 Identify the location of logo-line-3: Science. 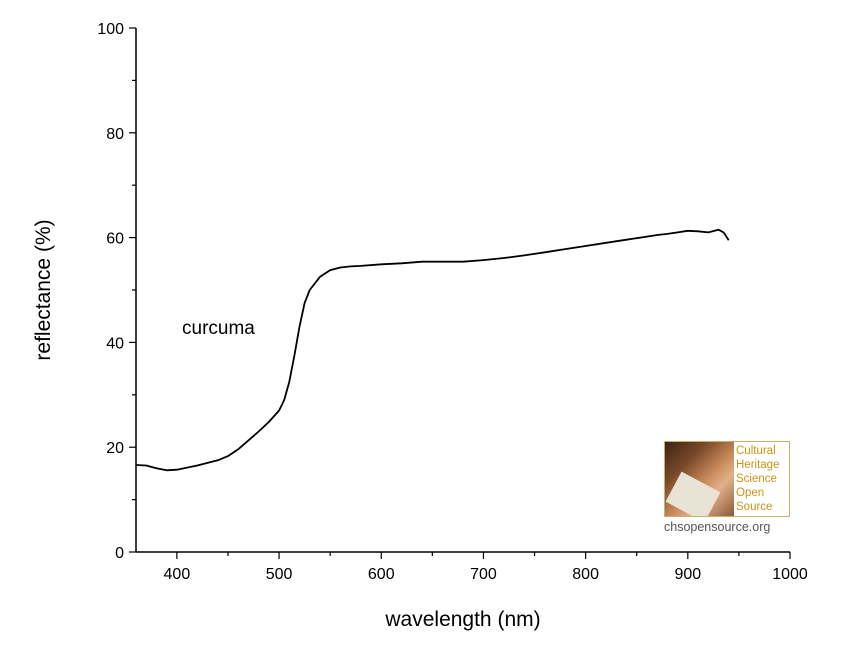
(756, 479).